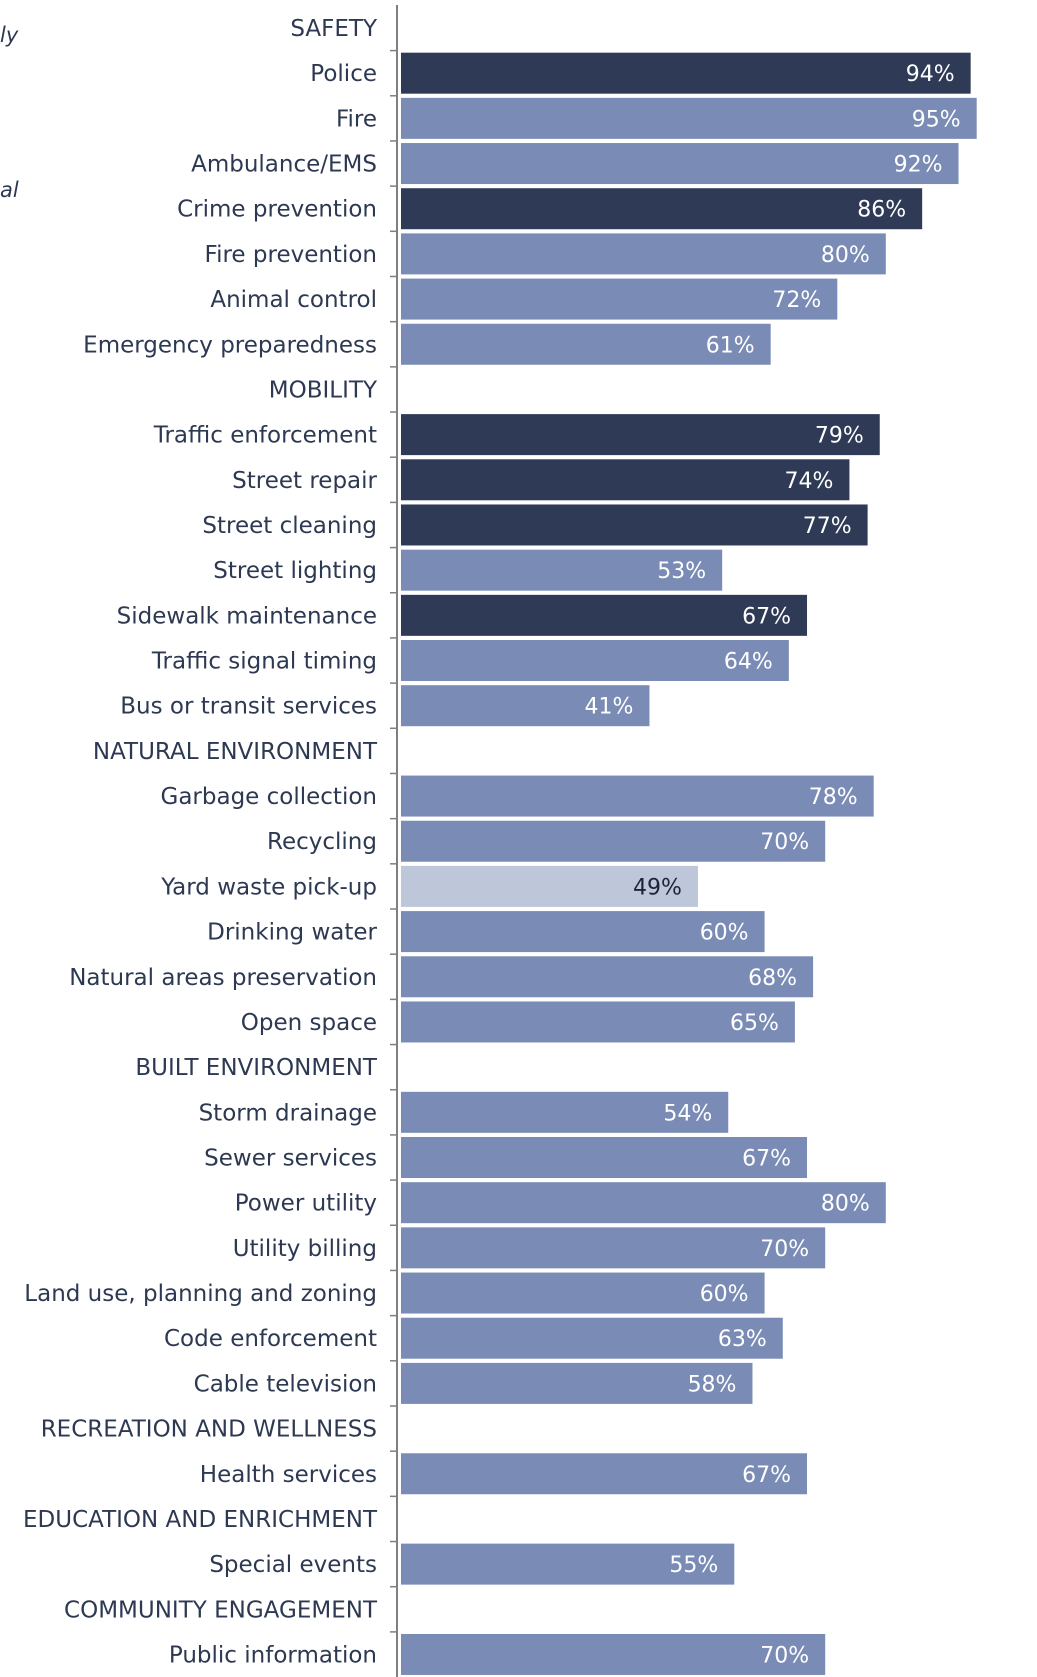 The width and height of the screenshot is (1037, 1677). I want to click on data-label-recycling: 70%, so click(784, 842).